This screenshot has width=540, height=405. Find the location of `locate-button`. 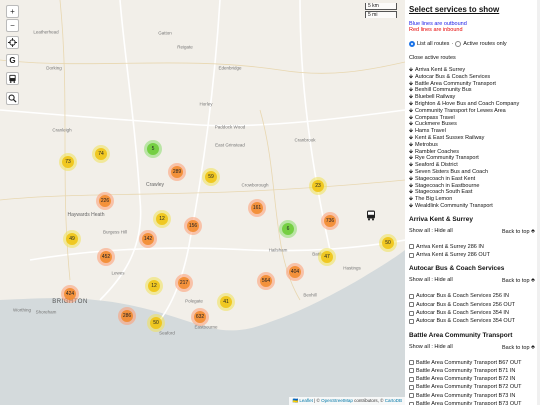

locate-button is located at coordinates (12, 42).